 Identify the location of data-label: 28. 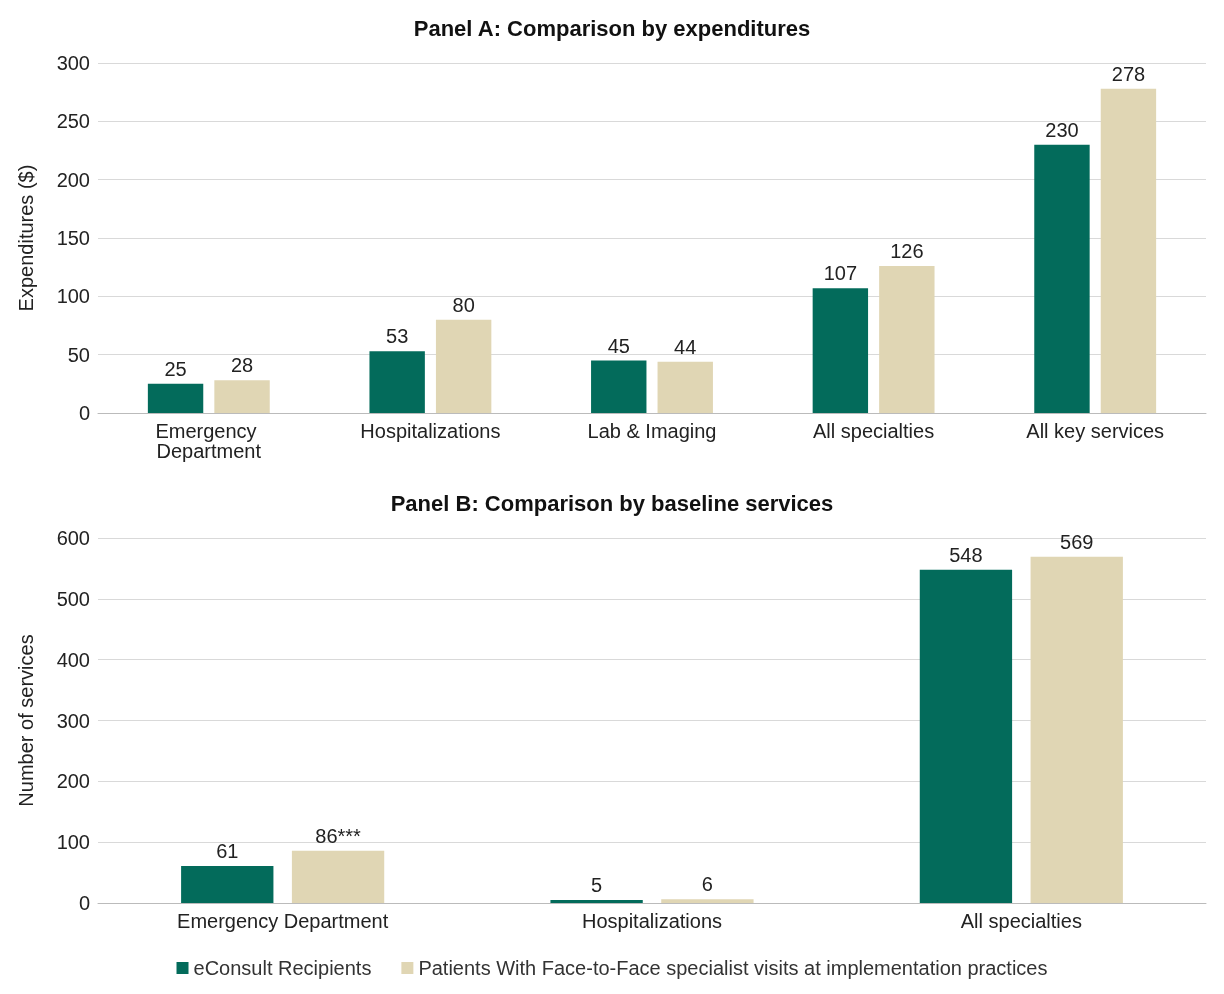
(242, 365).